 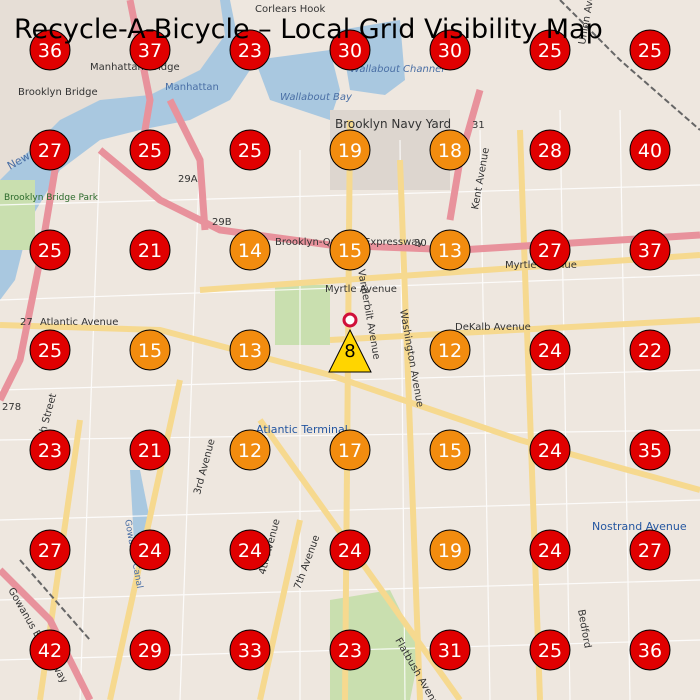 I want to click on fort-greene-park, so click(x=302, y=315).